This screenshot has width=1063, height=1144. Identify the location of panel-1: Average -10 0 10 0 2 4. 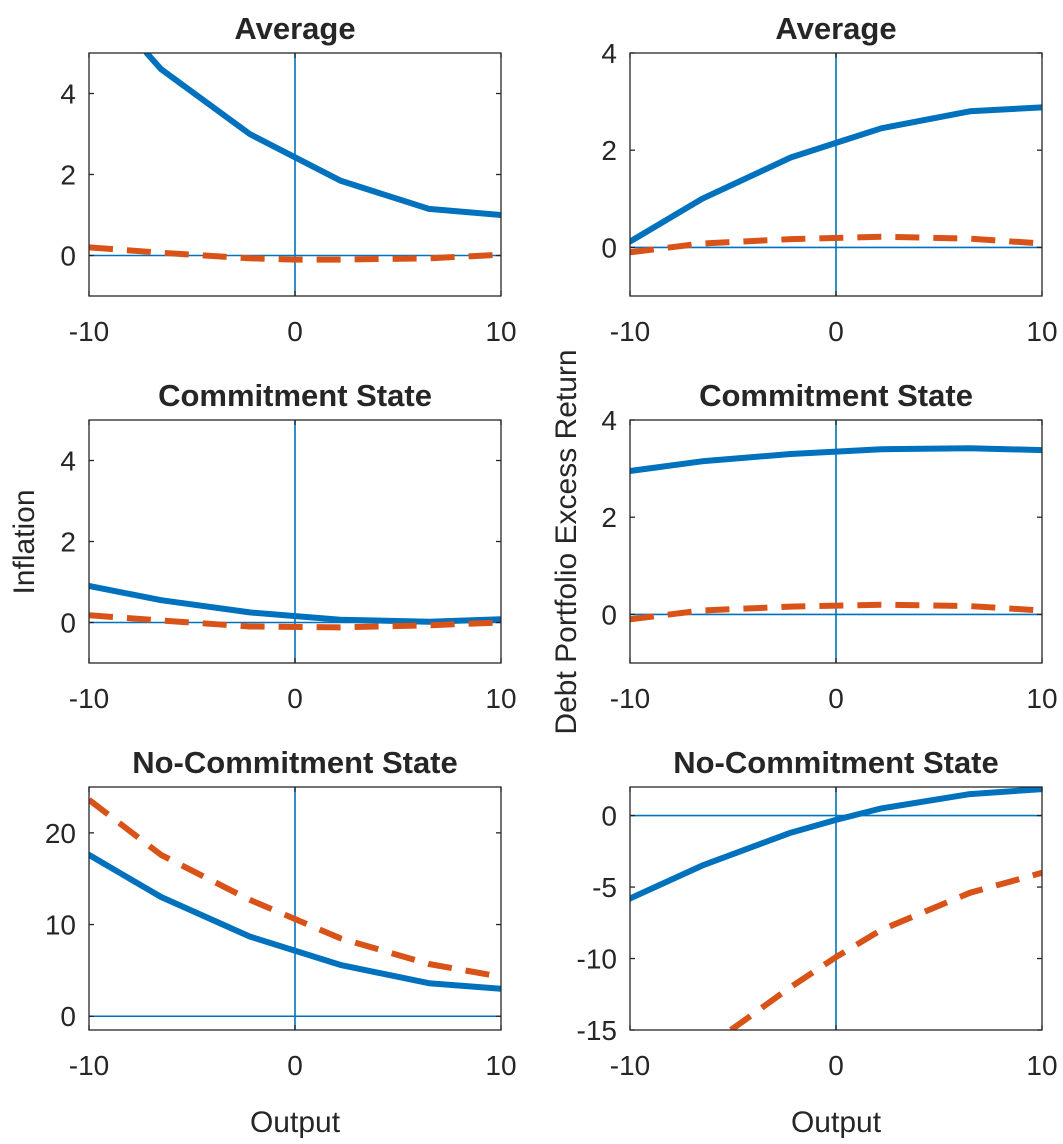
(288, 179).